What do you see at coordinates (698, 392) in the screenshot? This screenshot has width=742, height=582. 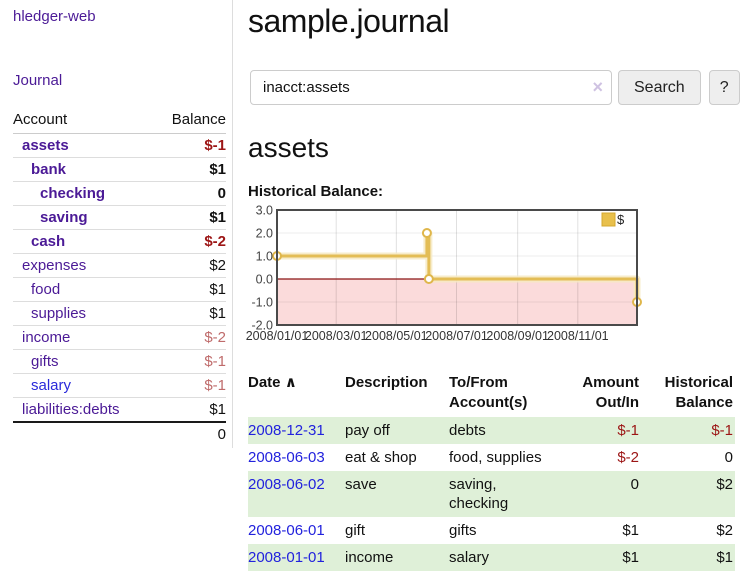 I see `register-header-balance: Historical Balance` at bounding box center [698, 392].